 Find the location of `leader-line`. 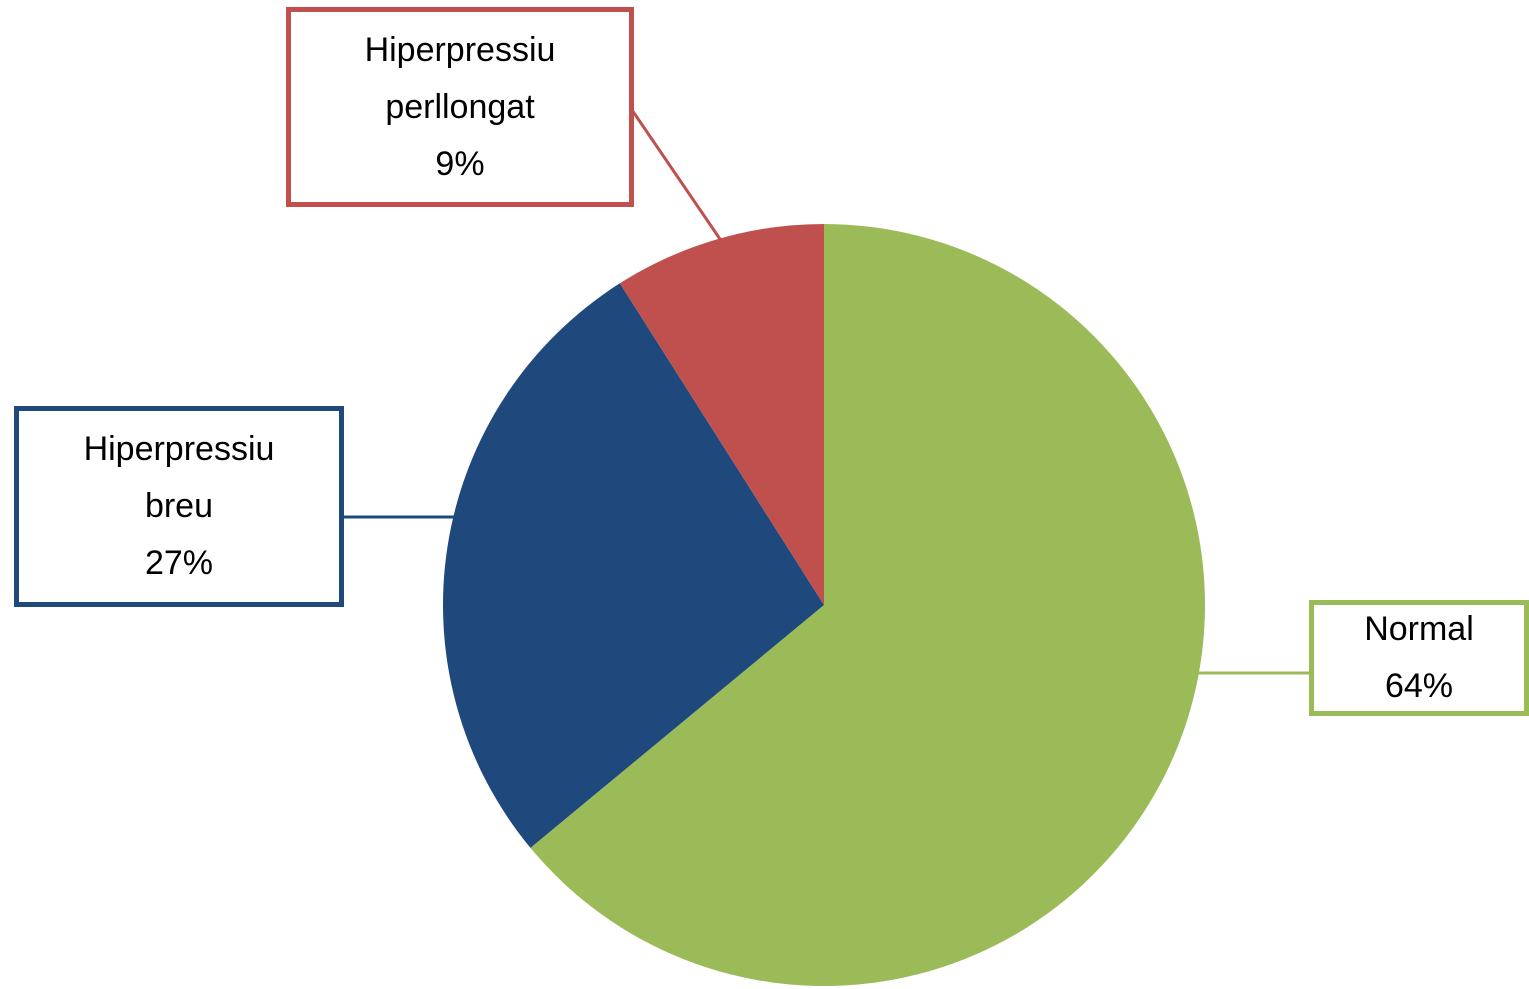

leader-line is located at coordinates (677, 176).